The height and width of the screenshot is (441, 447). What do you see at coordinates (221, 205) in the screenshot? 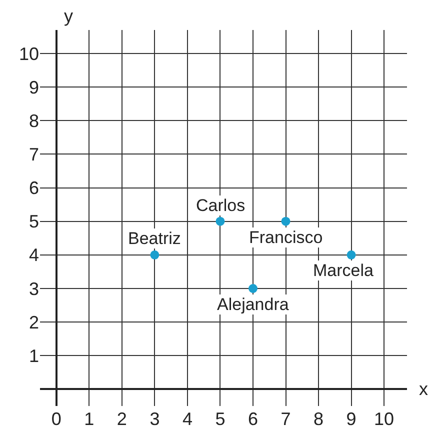
I see `annotation: Carlos` at bounding box center [221, 205].